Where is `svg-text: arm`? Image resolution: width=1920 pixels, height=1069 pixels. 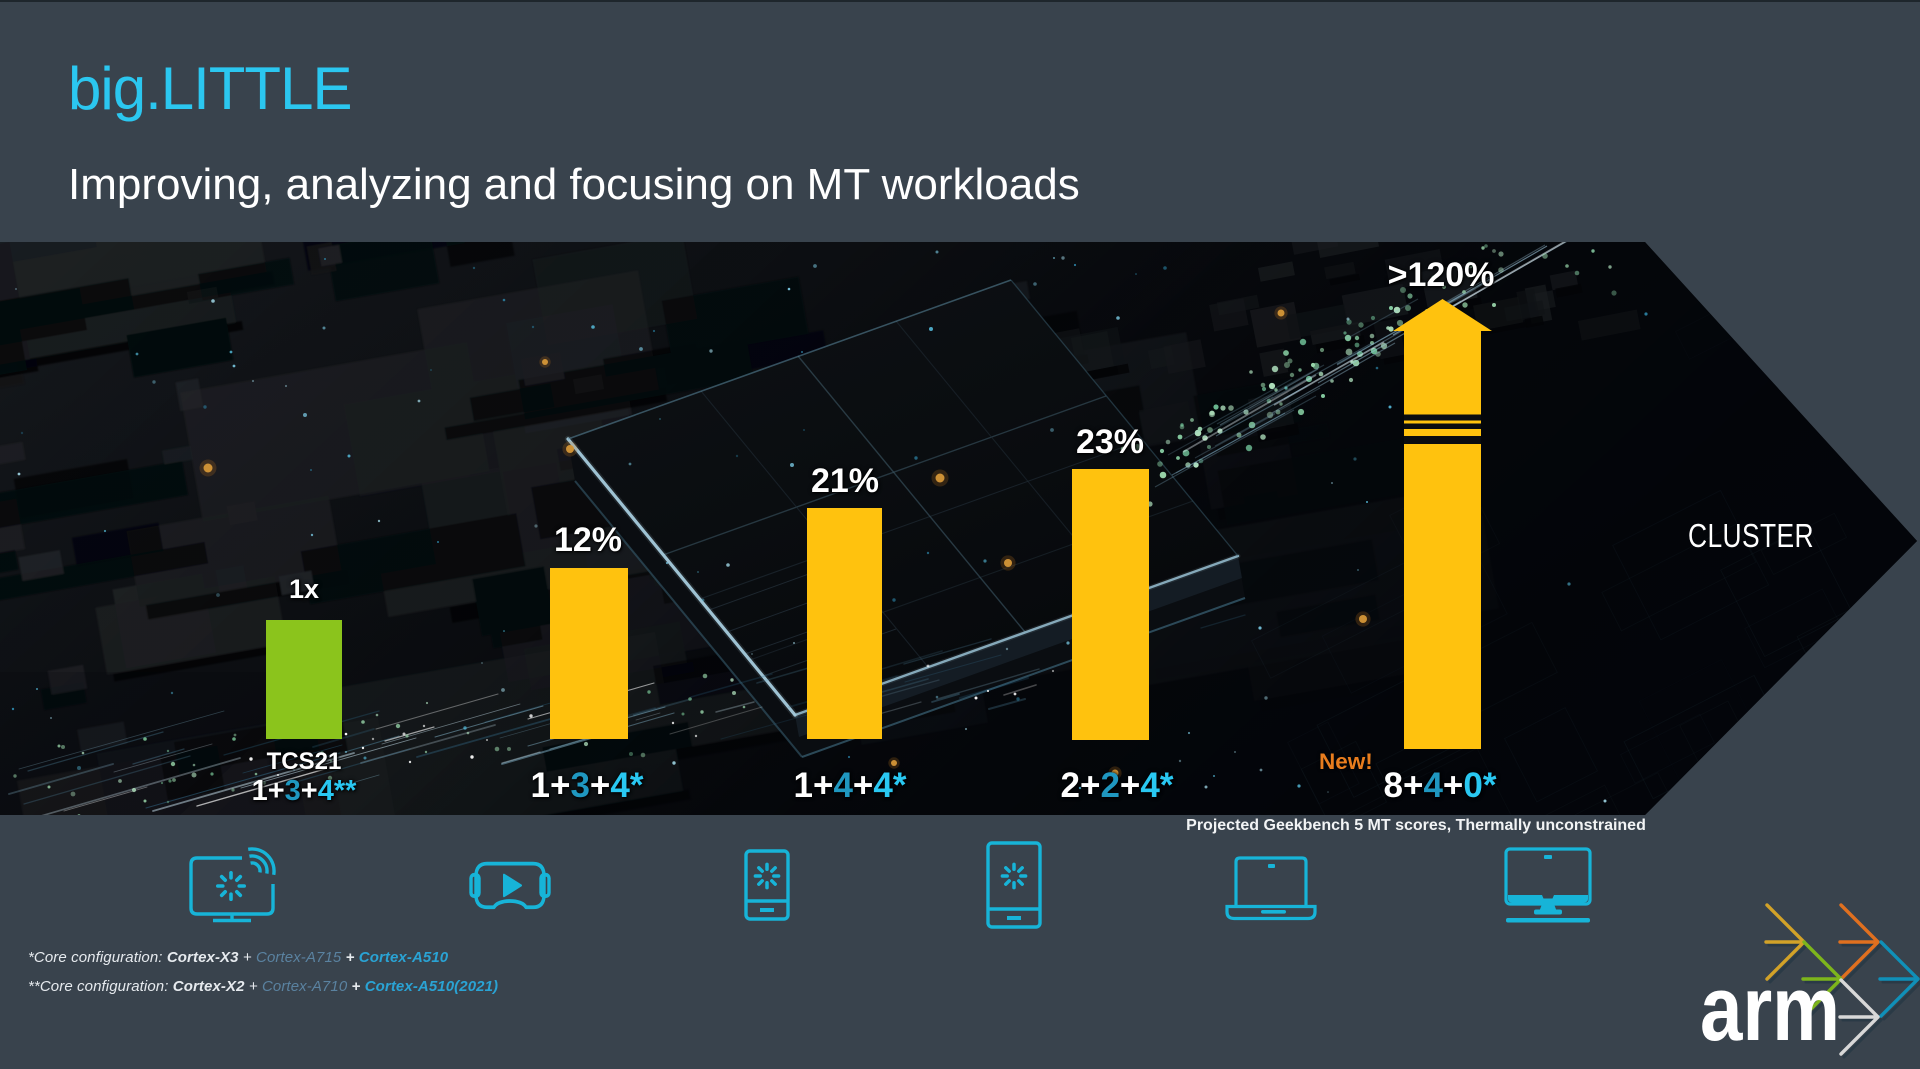
svg-text: arm is located at coordinates (1770, 1009).